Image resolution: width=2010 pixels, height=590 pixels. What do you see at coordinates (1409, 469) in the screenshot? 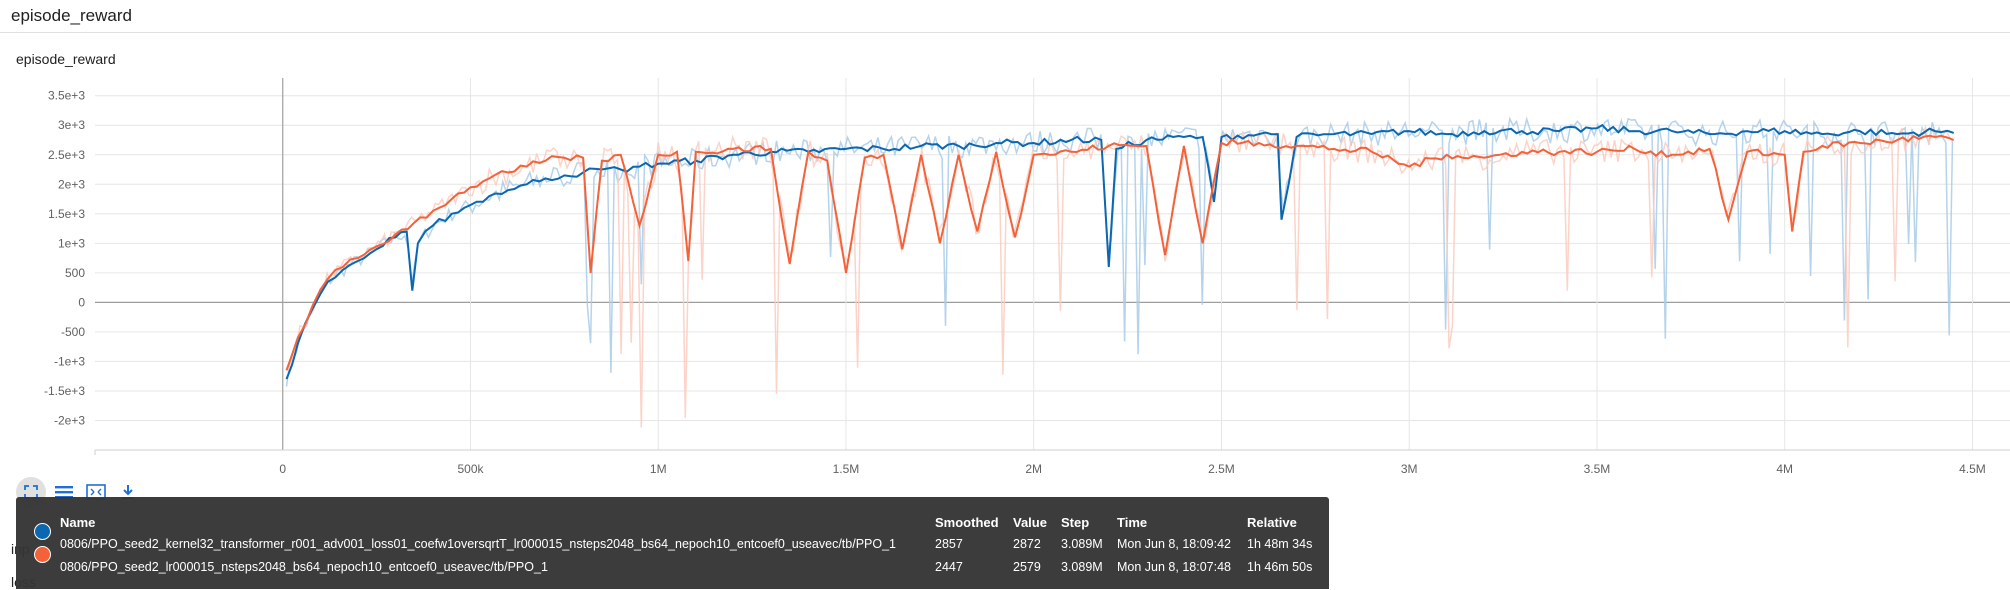
I see `x-tick-label: 3M` at bounding box center [1409, 469].